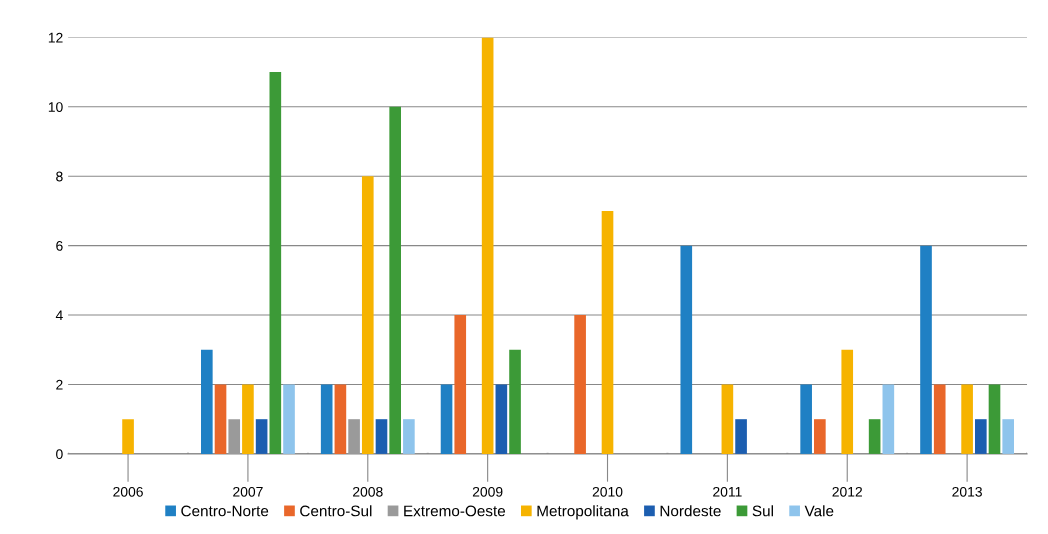 This screenshot has height=534, width=1048. What do you see at coordinates (59, 454) in the screenshot?
I see `y-tick-label: 0` at bounding box center [59, 454].